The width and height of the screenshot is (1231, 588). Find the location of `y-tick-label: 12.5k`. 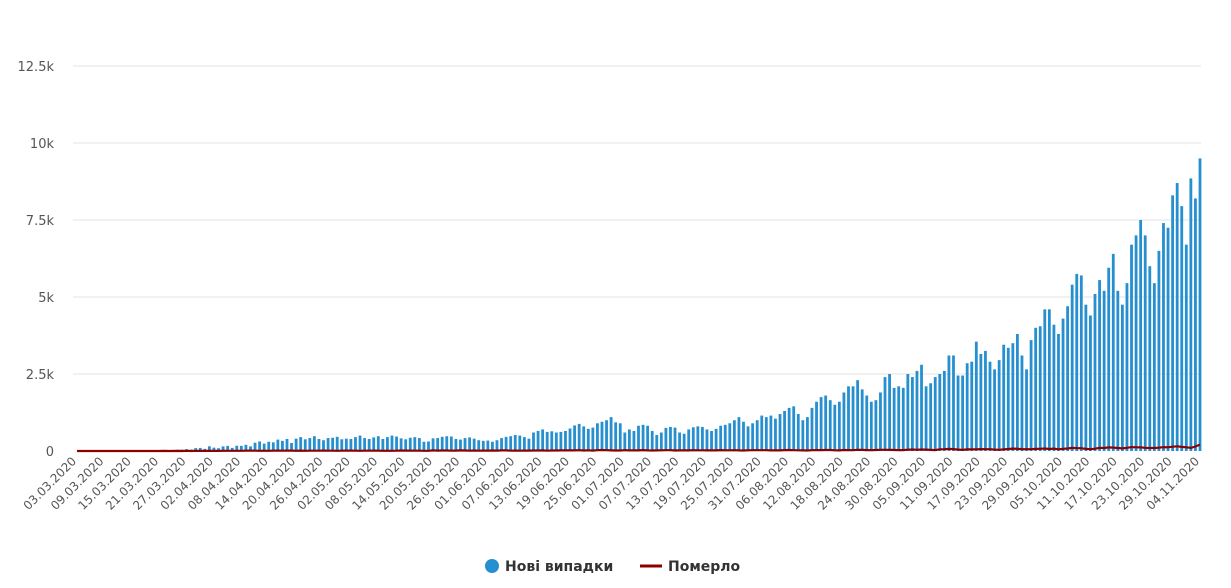

y-tick-label: 12.5k is located at coordinates (36, 67).